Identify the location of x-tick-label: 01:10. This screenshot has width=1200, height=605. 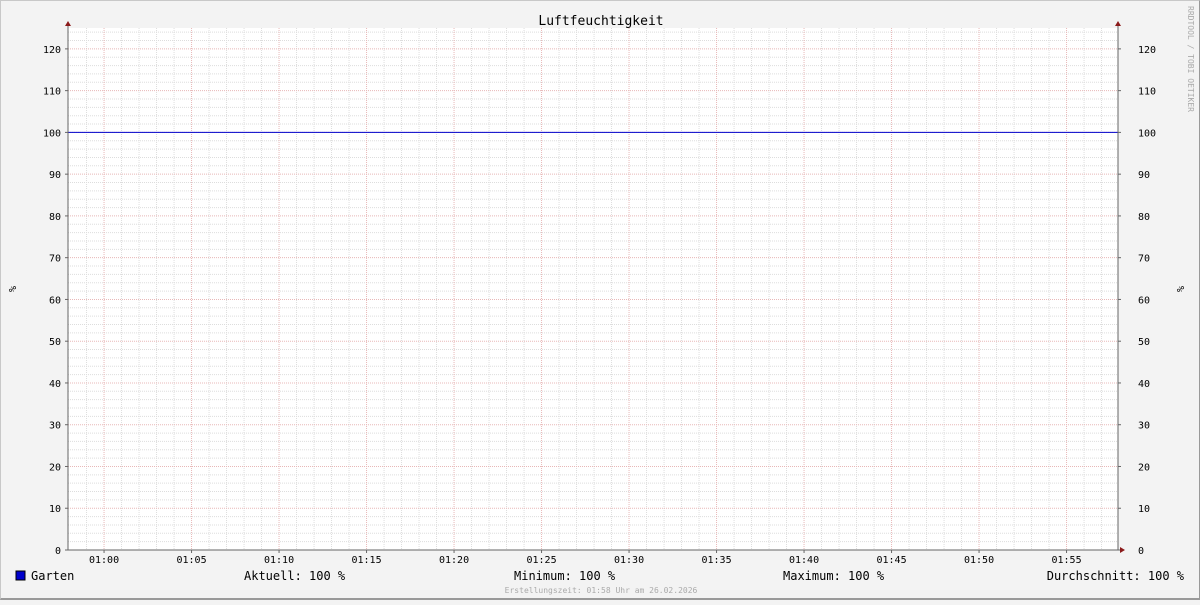
(279, 560).